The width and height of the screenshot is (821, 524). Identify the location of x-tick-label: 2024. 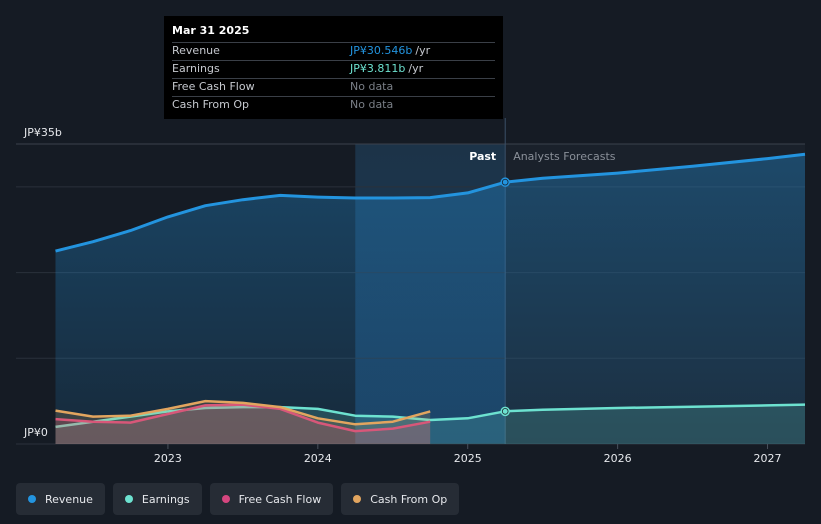
(318, 458).